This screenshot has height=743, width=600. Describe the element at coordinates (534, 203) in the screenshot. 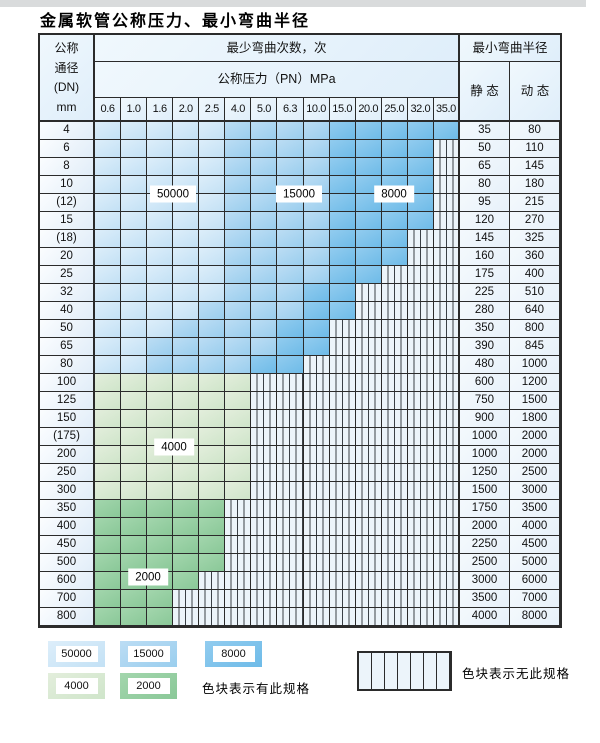

I see `dynamic-cell: 215` at that location.